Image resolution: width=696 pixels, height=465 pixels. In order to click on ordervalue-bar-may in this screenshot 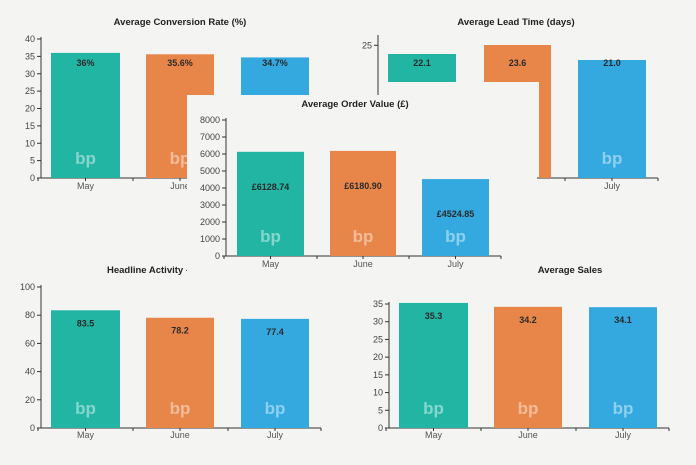, I will do `click(270, 203)`.